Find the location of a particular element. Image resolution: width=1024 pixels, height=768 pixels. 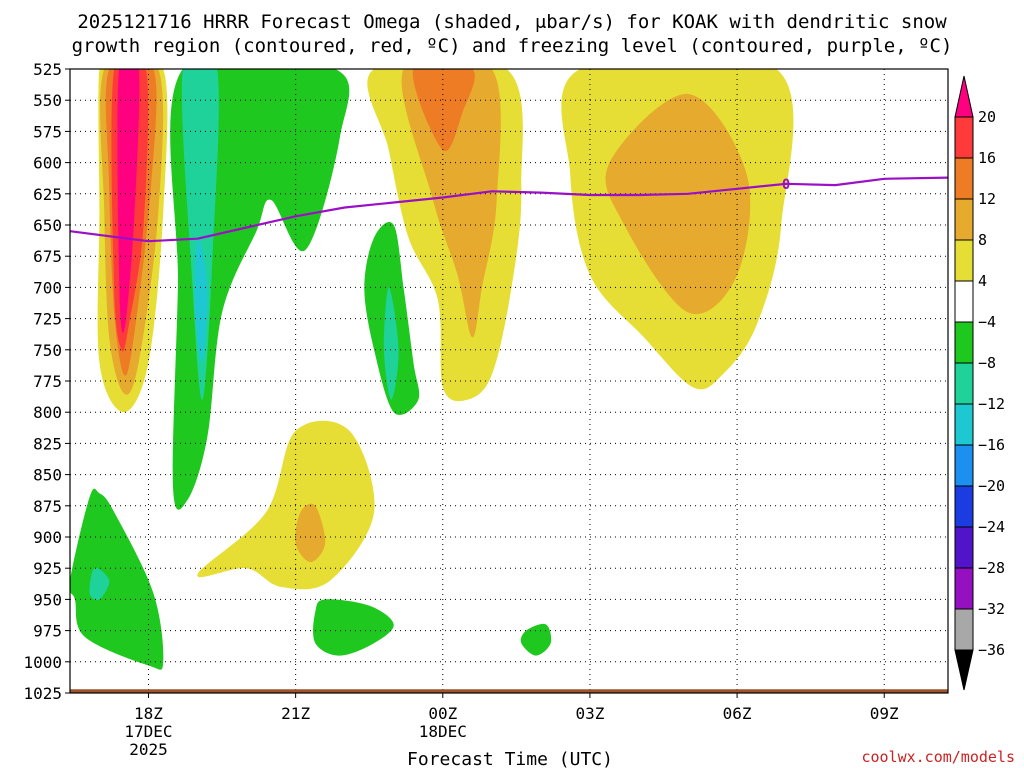

y-tick-label: 825 is located at coordinates (47, 443).